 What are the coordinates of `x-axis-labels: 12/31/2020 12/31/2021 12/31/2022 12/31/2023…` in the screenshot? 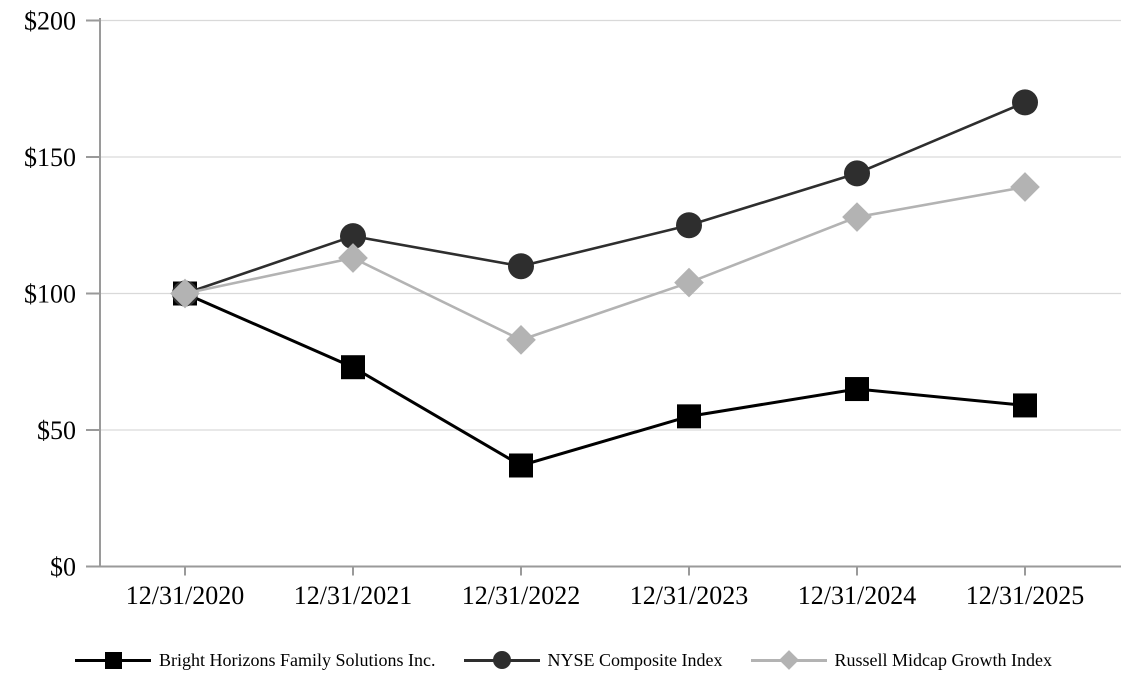 It's located at (605, 595).